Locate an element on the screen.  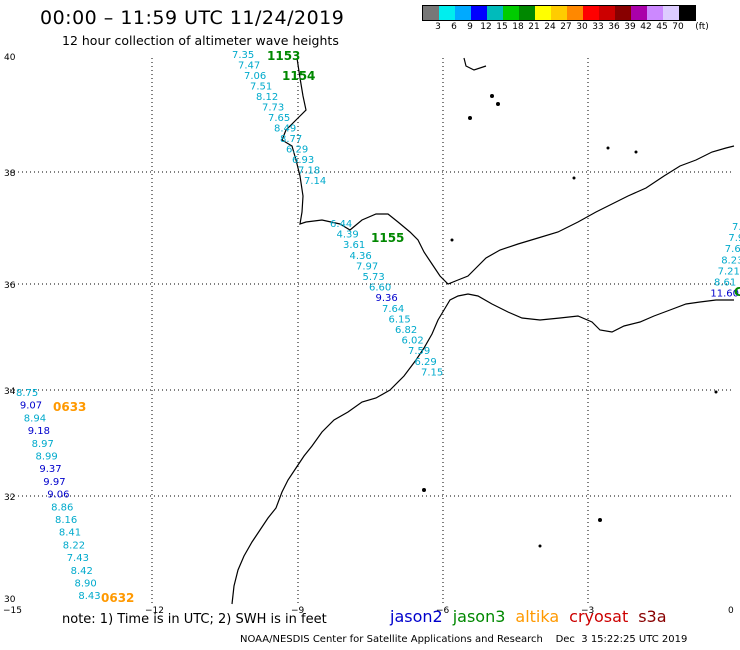
swh-value: 7.21 is located at coordinates (729, 271).